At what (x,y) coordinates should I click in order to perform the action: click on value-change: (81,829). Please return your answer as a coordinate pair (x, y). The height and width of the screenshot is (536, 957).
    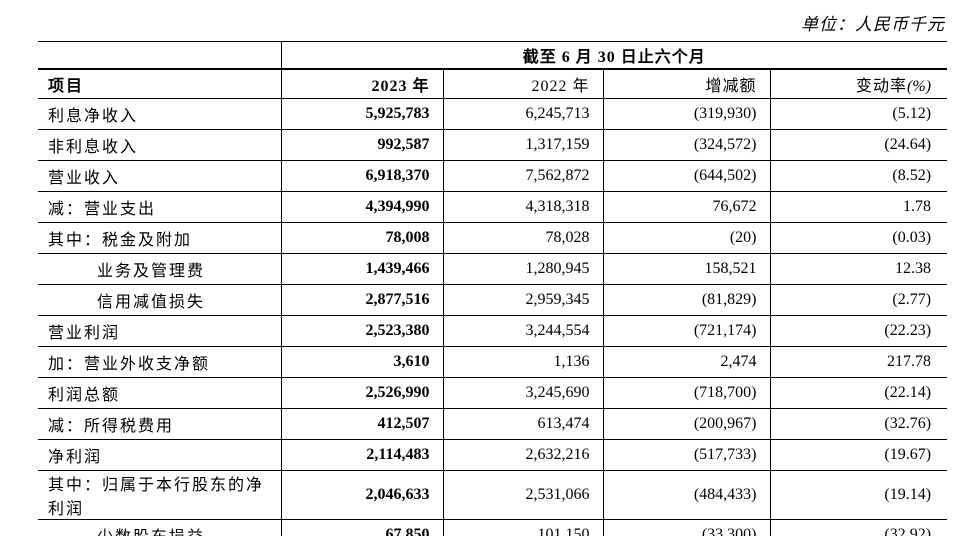
    Looking at the image, I should click on (687, 300).